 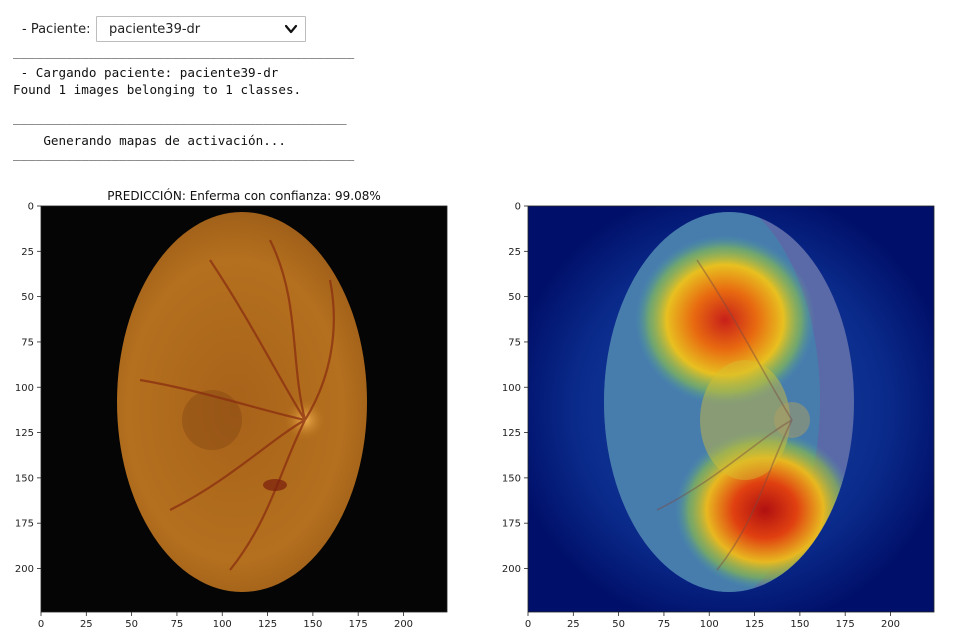 I want to click on chevron-down-icon, so click(x=291, y=29).